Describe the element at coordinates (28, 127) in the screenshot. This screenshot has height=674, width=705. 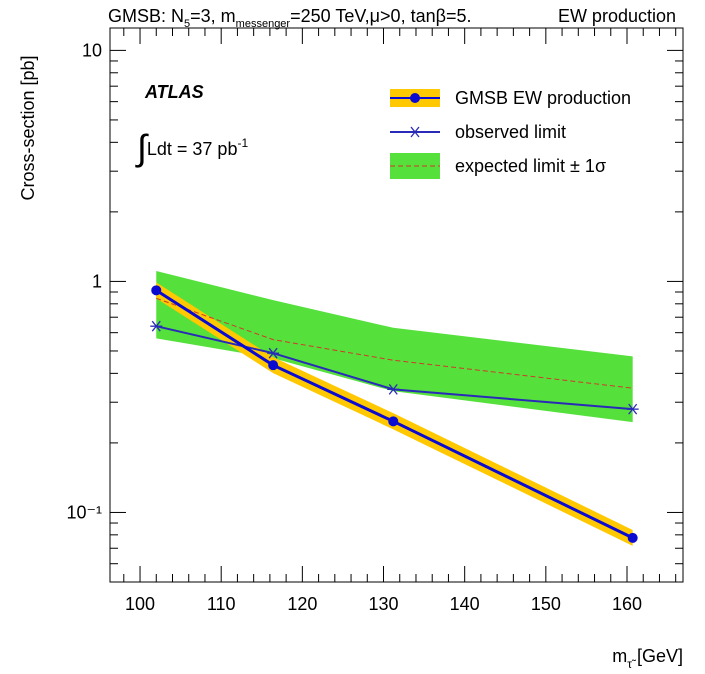
I see `y-axis-label: Cross-section [pb]` at that location.